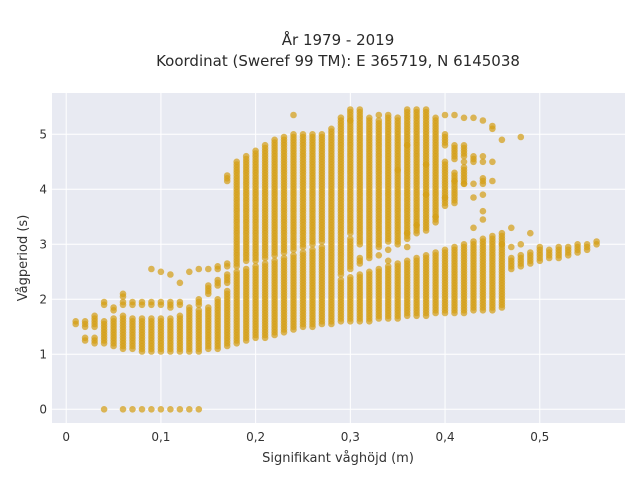  What do you see at coordinates (43, 134) in the screenshot?
I see `y-tick-label: 5` at bounding box center [43, 134].